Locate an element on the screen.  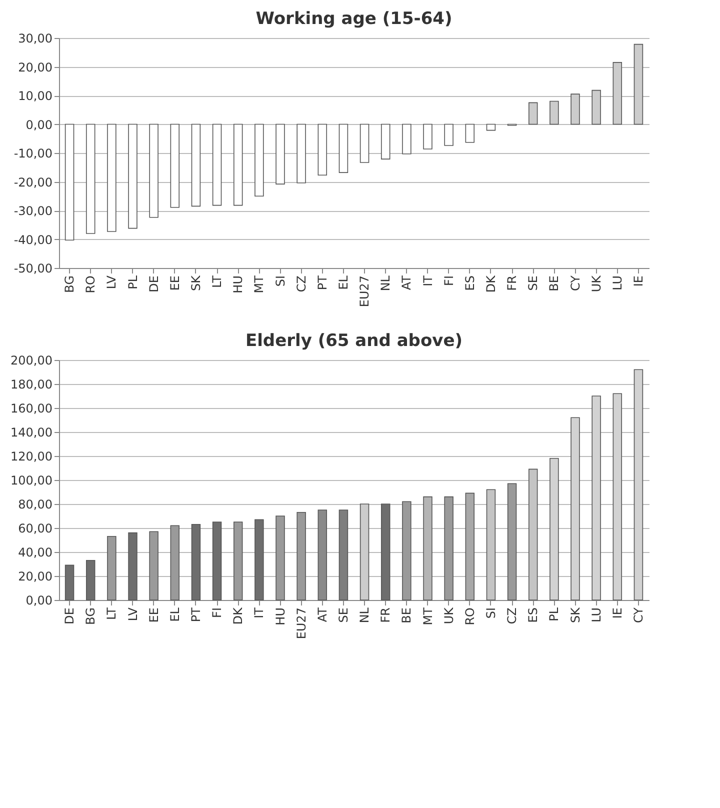
y-tick-label: 160,00 is located at coordinates (31, 409).